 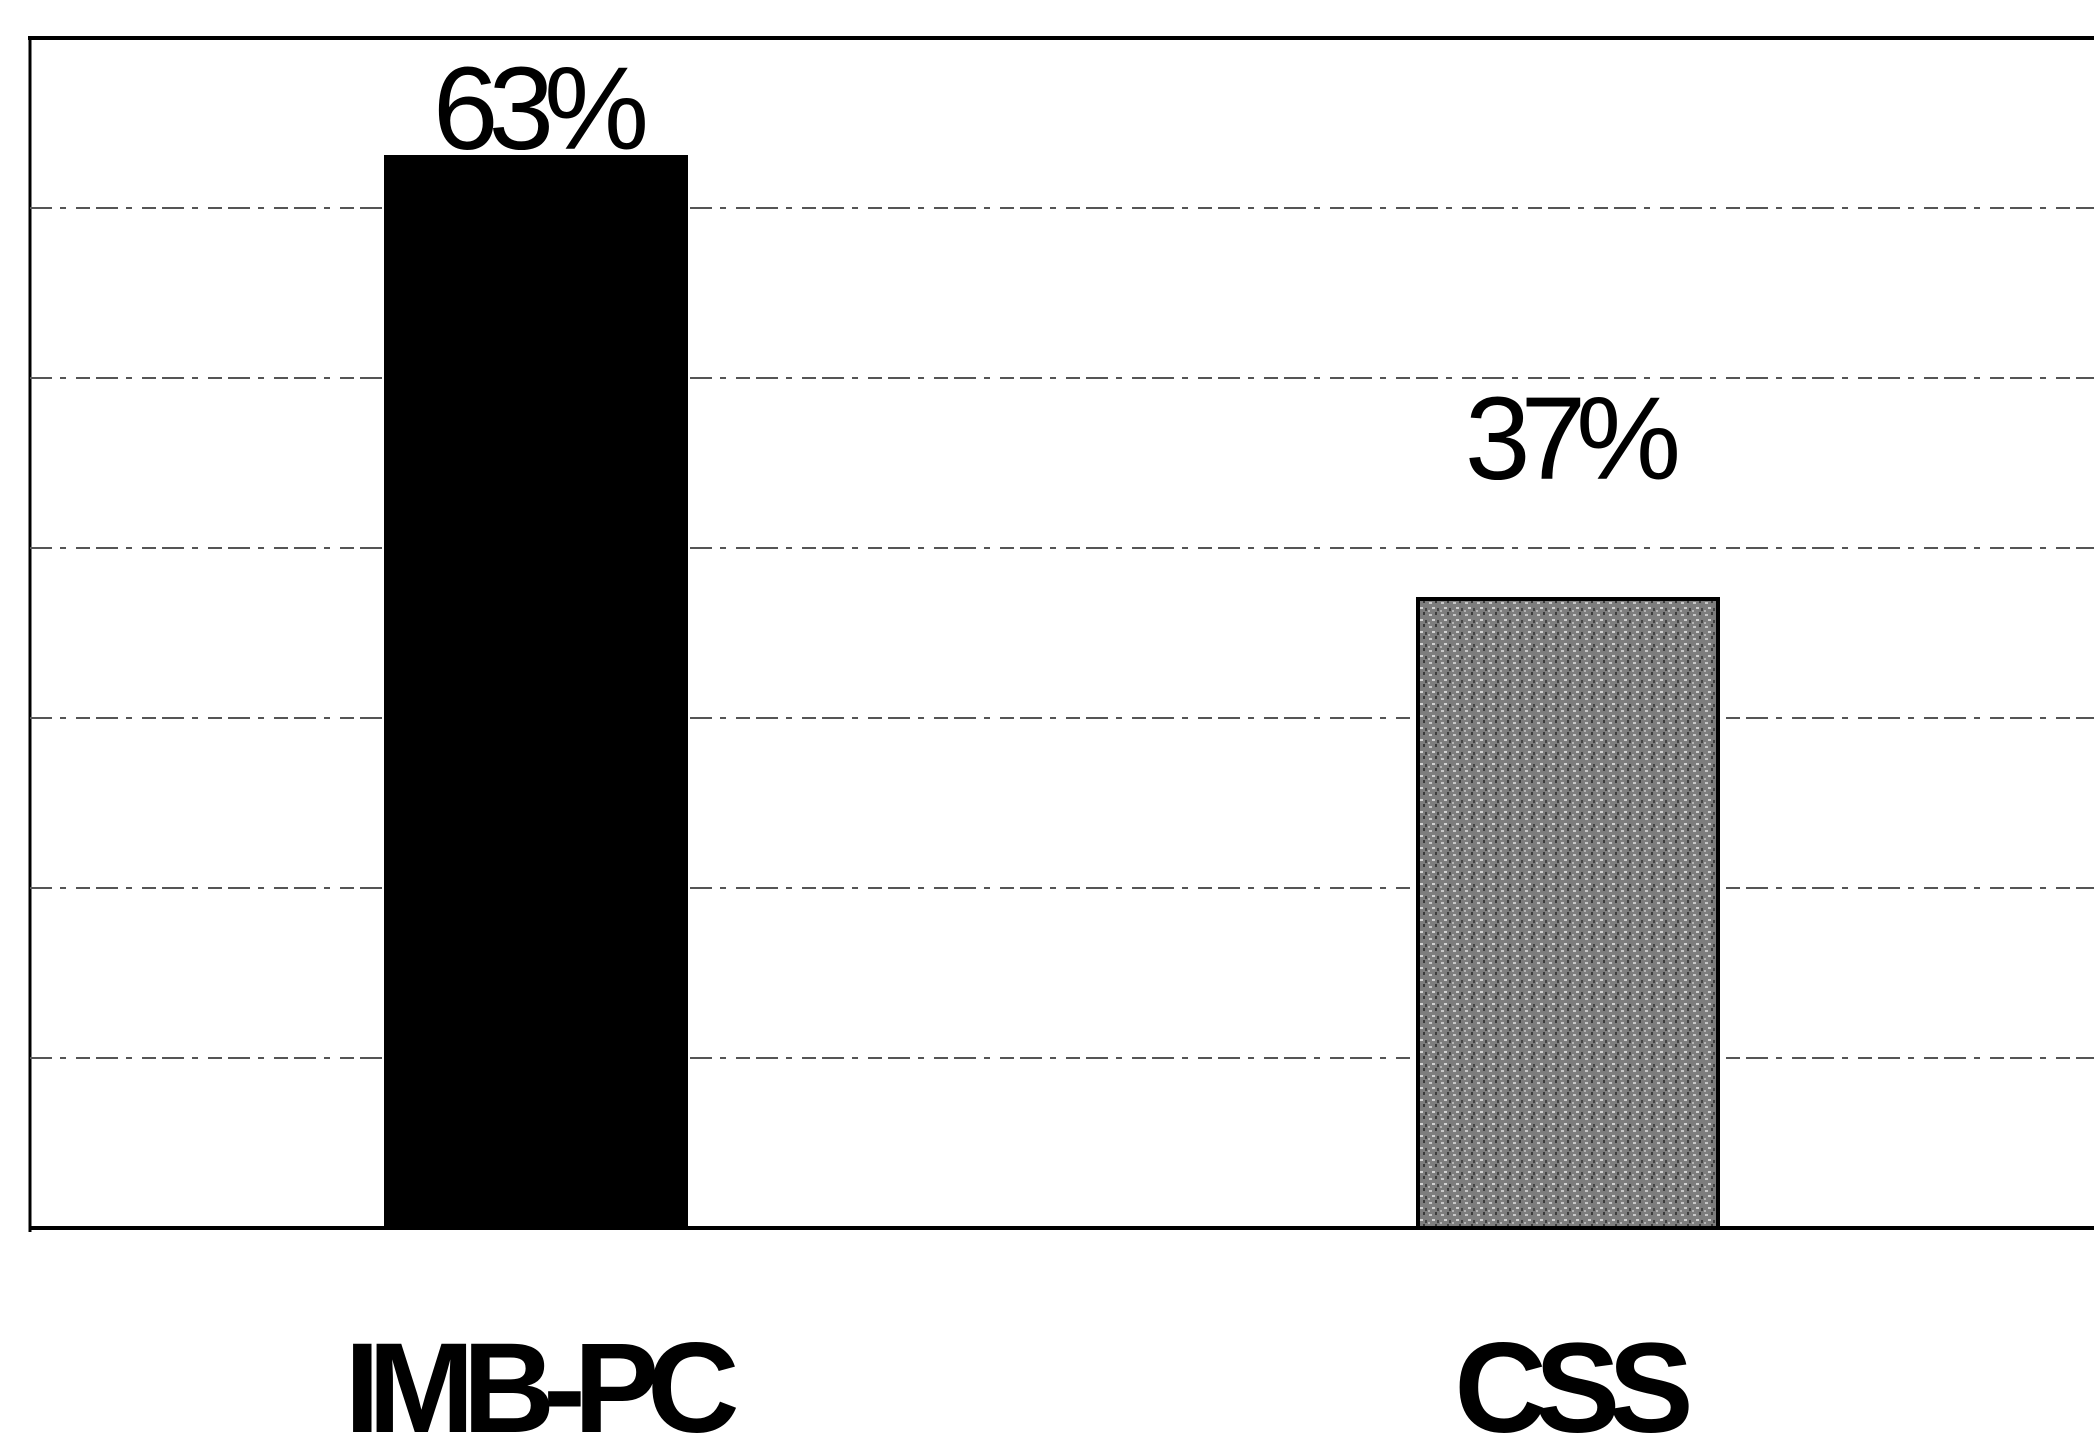 I want to click on bar-value-label: 63%, so click(x=539, y=109).